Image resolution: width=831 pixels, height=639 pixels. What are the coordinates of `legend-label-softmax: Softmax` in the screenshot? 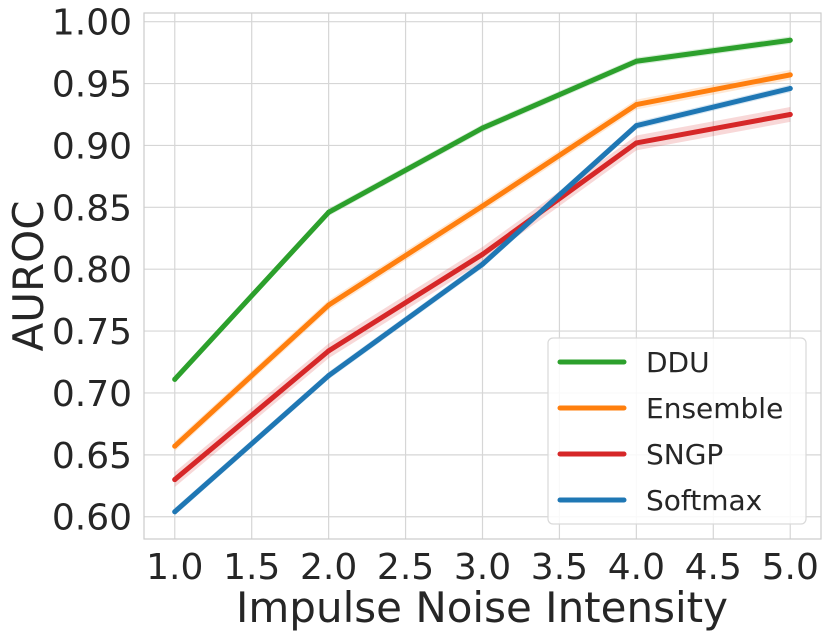 It's located at (704, 500).